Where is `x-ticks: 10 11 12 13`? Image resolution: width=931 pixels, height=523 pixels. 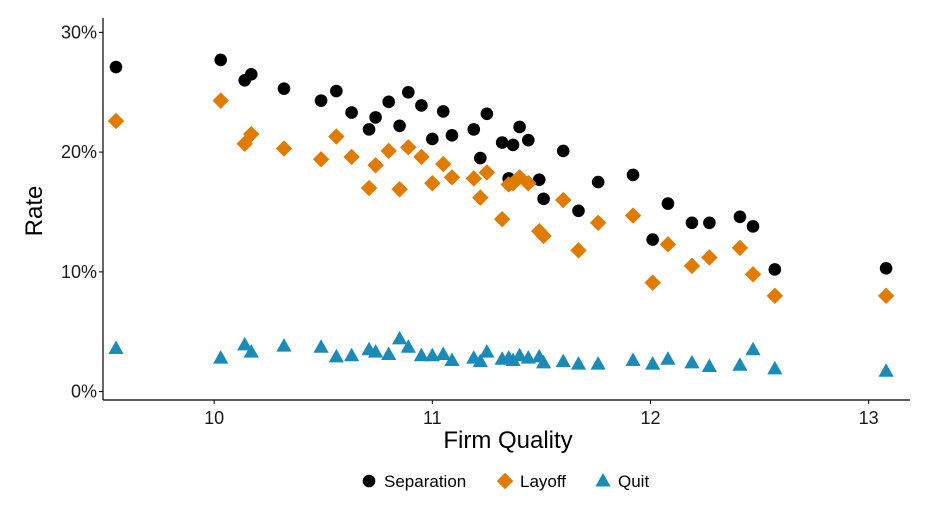
x-ticks: 10 11 12 13 is located at coordinates (541, 414).